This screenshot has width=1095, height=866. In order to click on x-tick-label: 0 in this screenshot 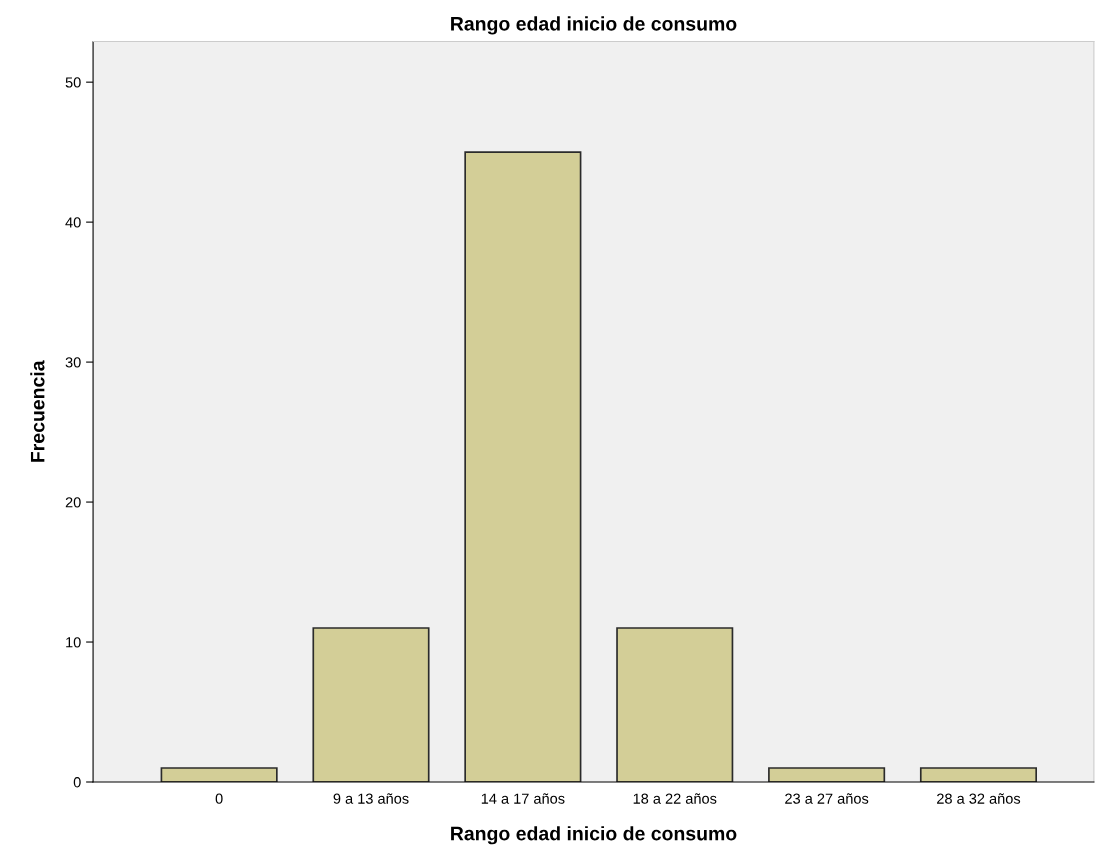, I will do `click(219, 798)`.